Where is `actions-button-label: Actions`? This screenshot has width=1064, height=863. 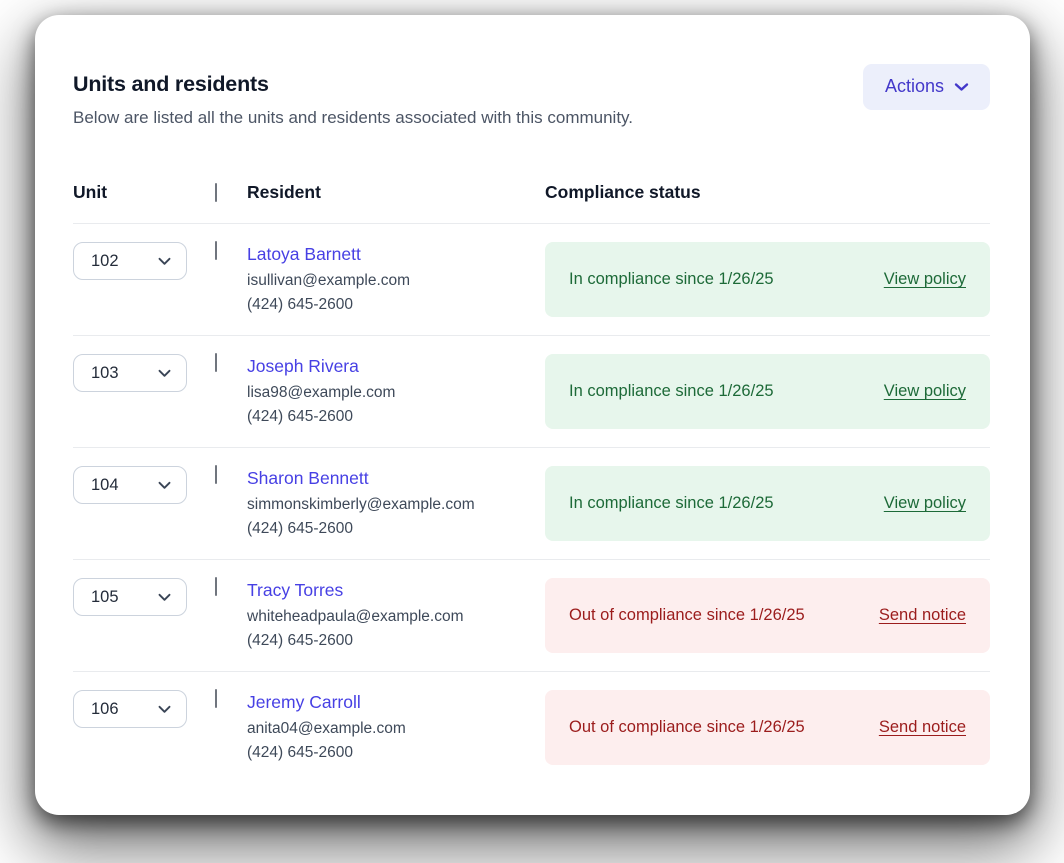 actions-button-label: Actions is located at coordinates (914, 86).